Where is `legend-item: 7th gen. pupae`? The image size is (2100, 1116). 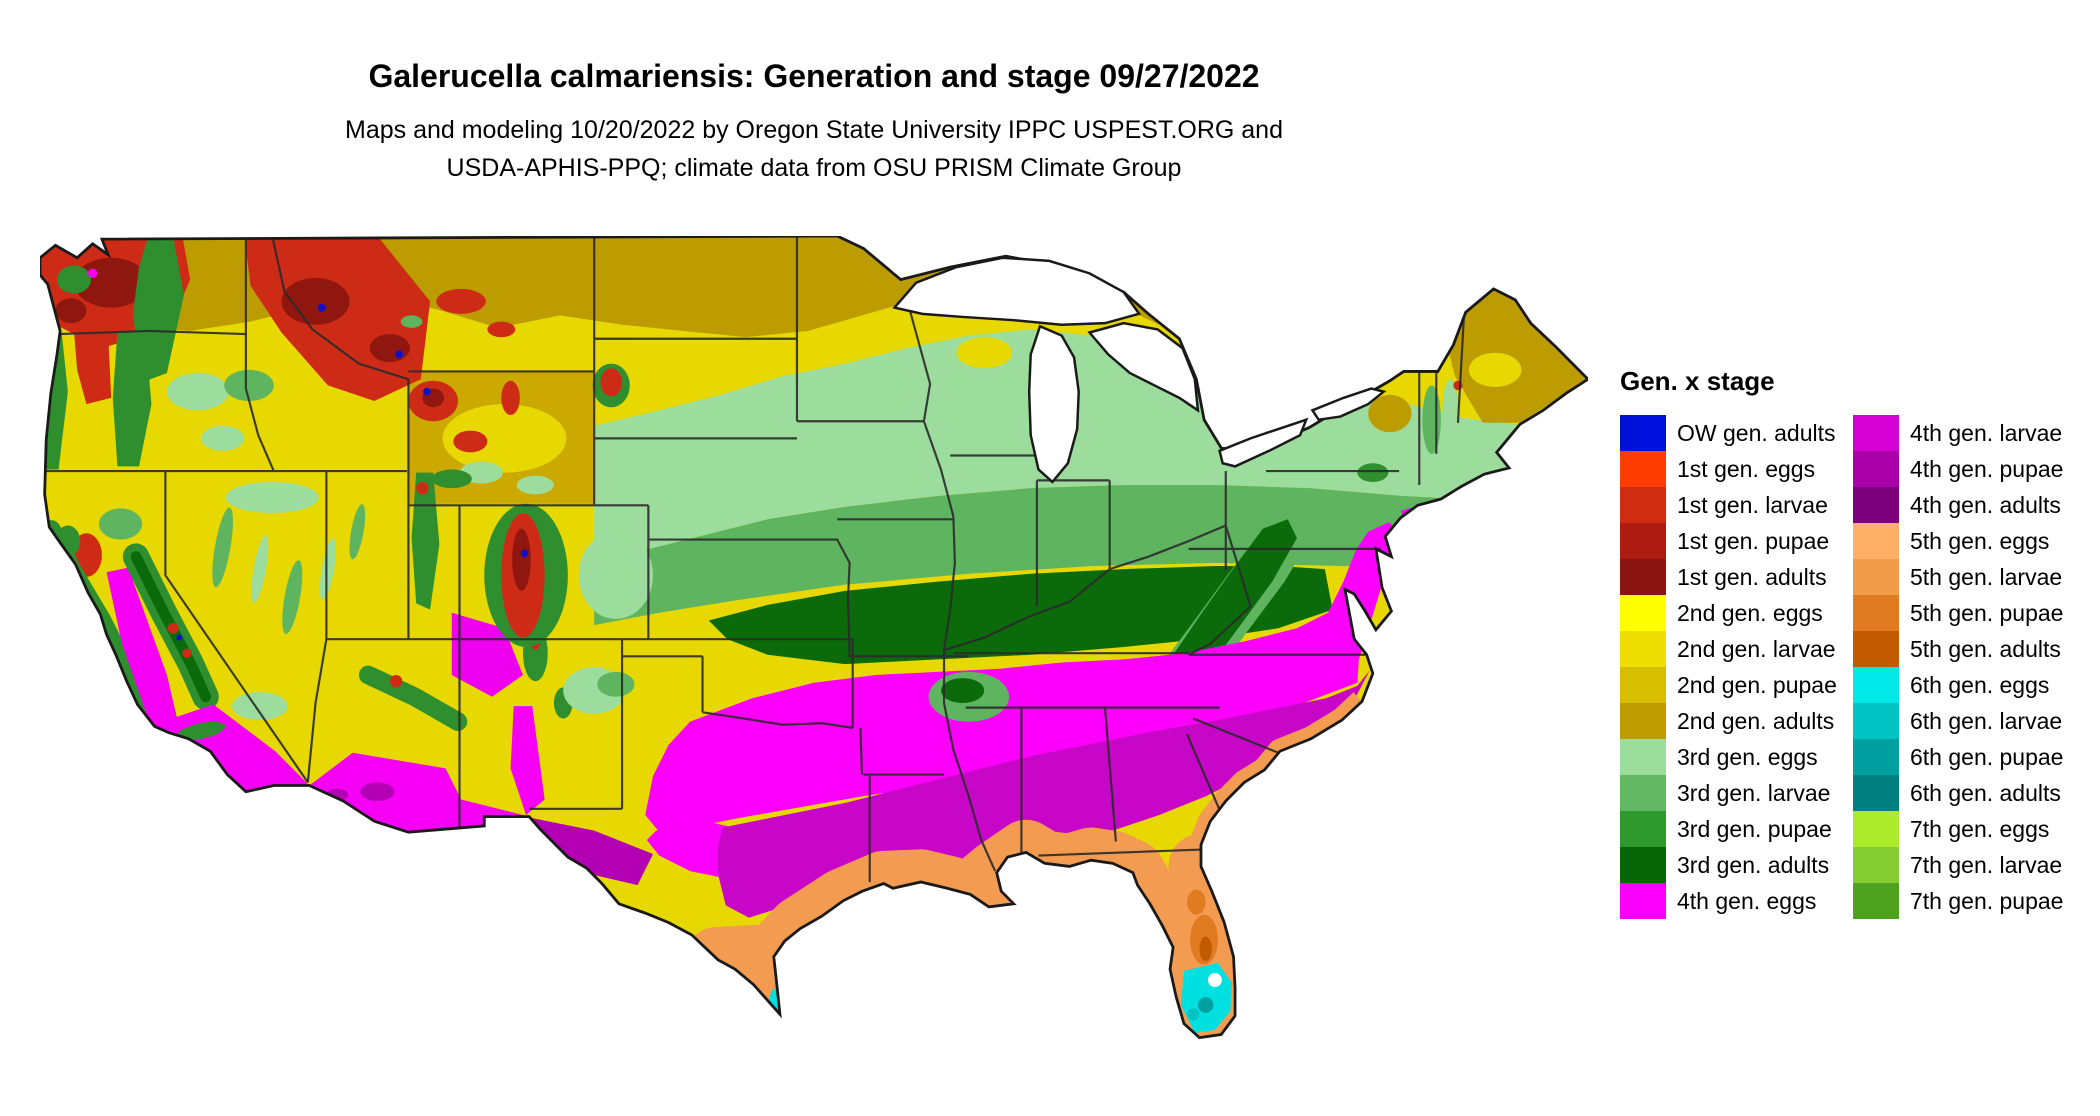
legend-item: 7th gen. pupae is located at coordinates (1969, 901).